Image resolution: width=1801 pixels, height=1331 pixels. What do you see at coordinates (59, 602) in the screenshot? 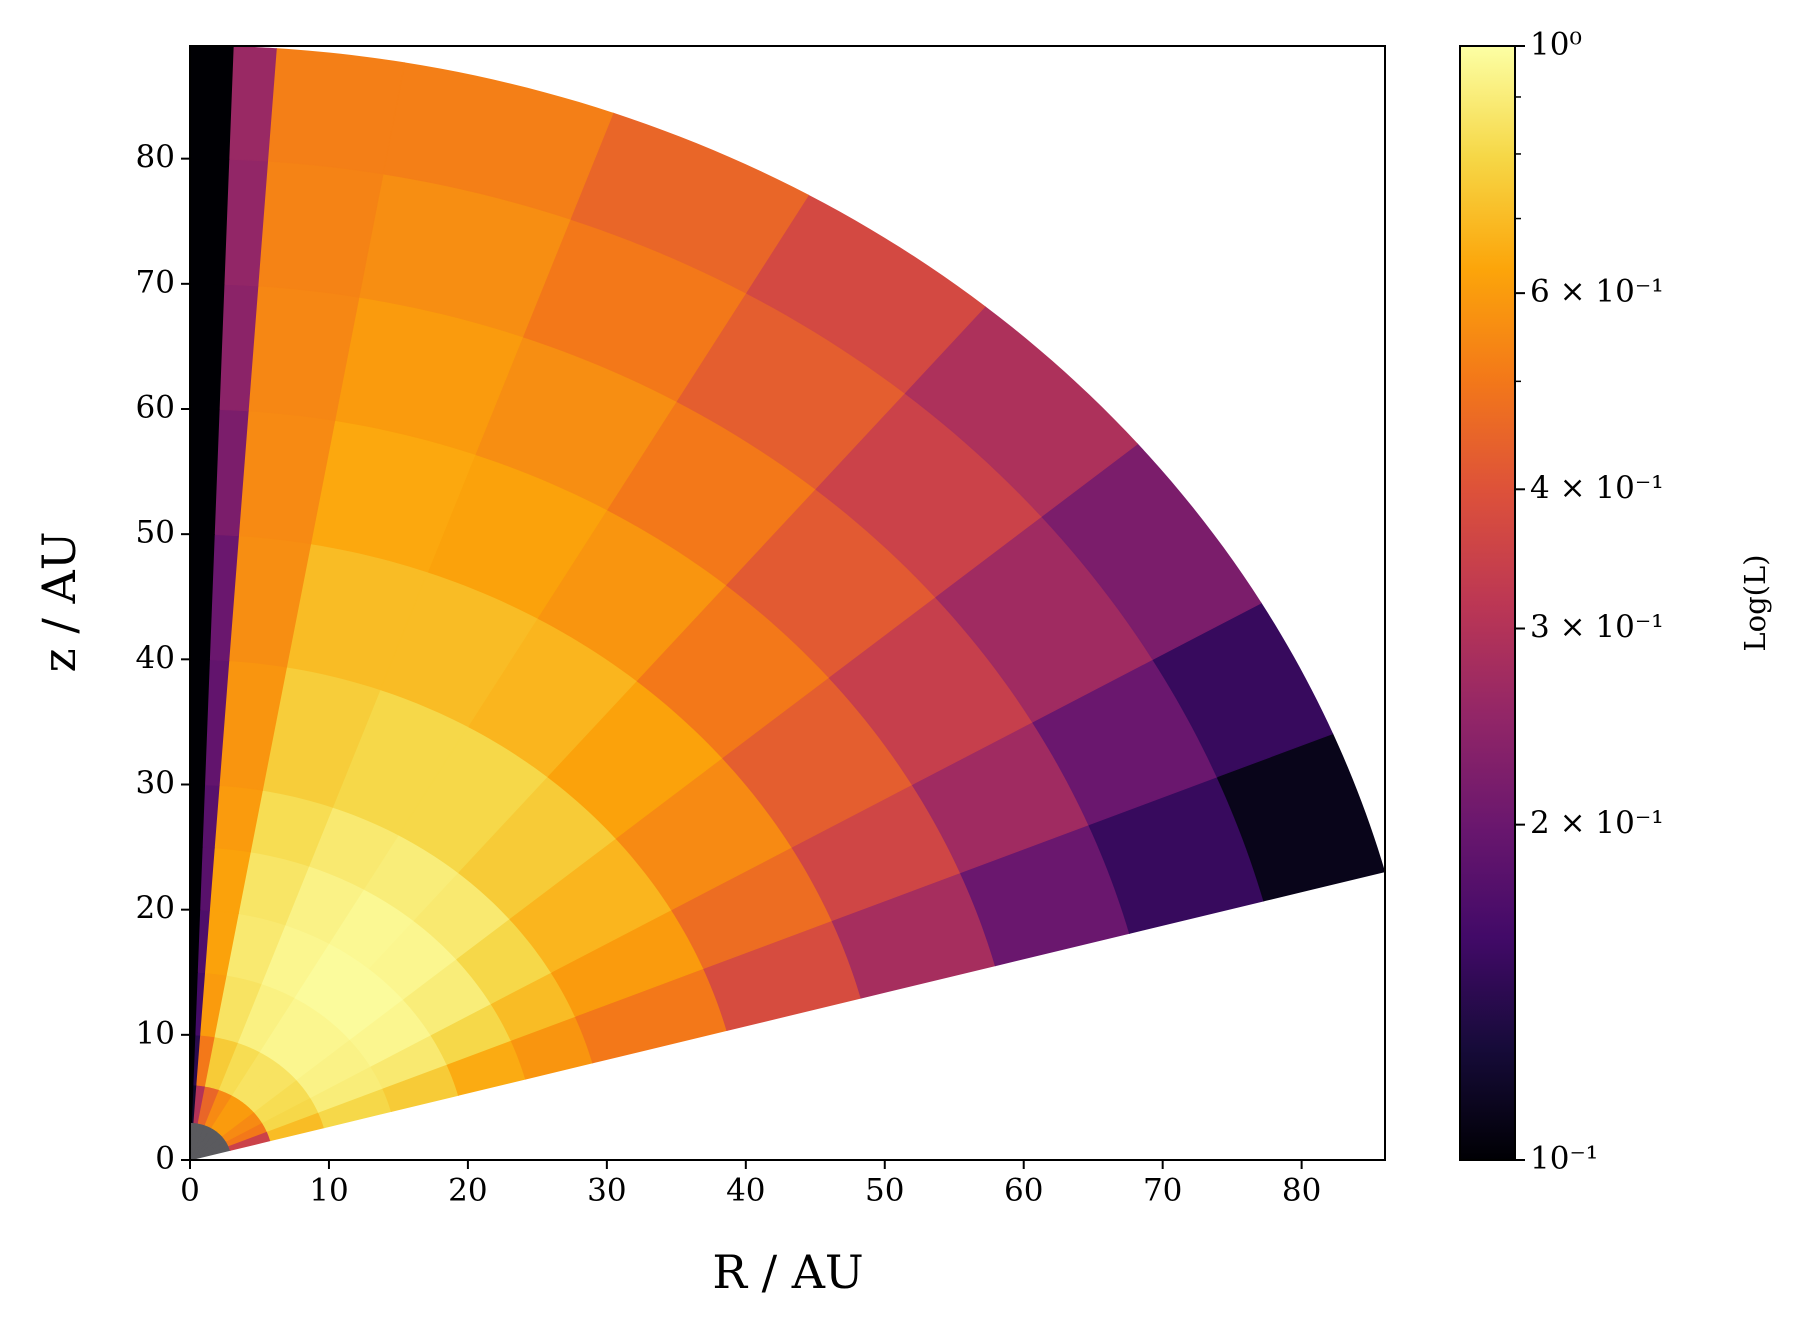
I see `y-axis-label: z / AU` at bounding box center [59, 602].